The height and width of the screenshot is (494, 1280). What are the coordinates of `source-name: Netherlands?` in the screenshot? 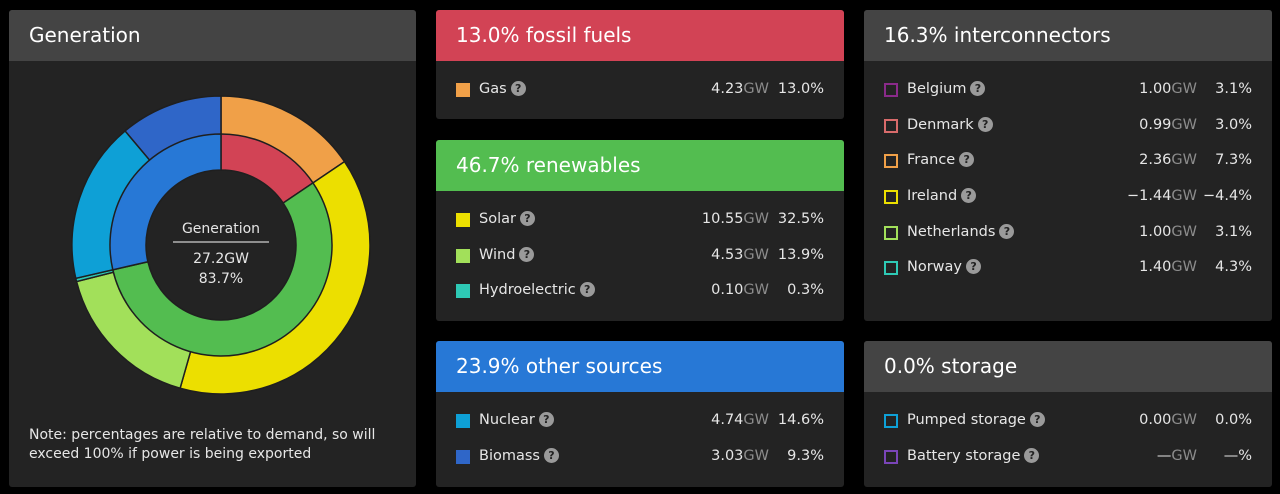 It's located at (961, 231).